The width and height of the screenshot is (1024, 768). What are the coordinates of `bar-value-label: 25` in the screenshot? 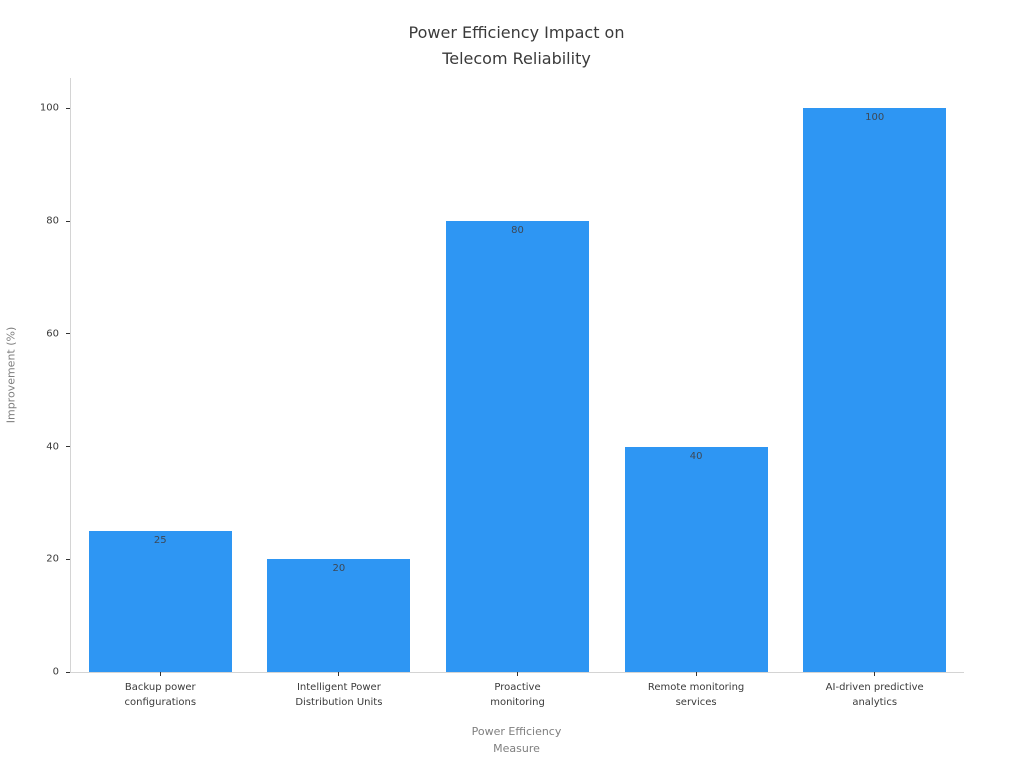 It's located at (160, 541).